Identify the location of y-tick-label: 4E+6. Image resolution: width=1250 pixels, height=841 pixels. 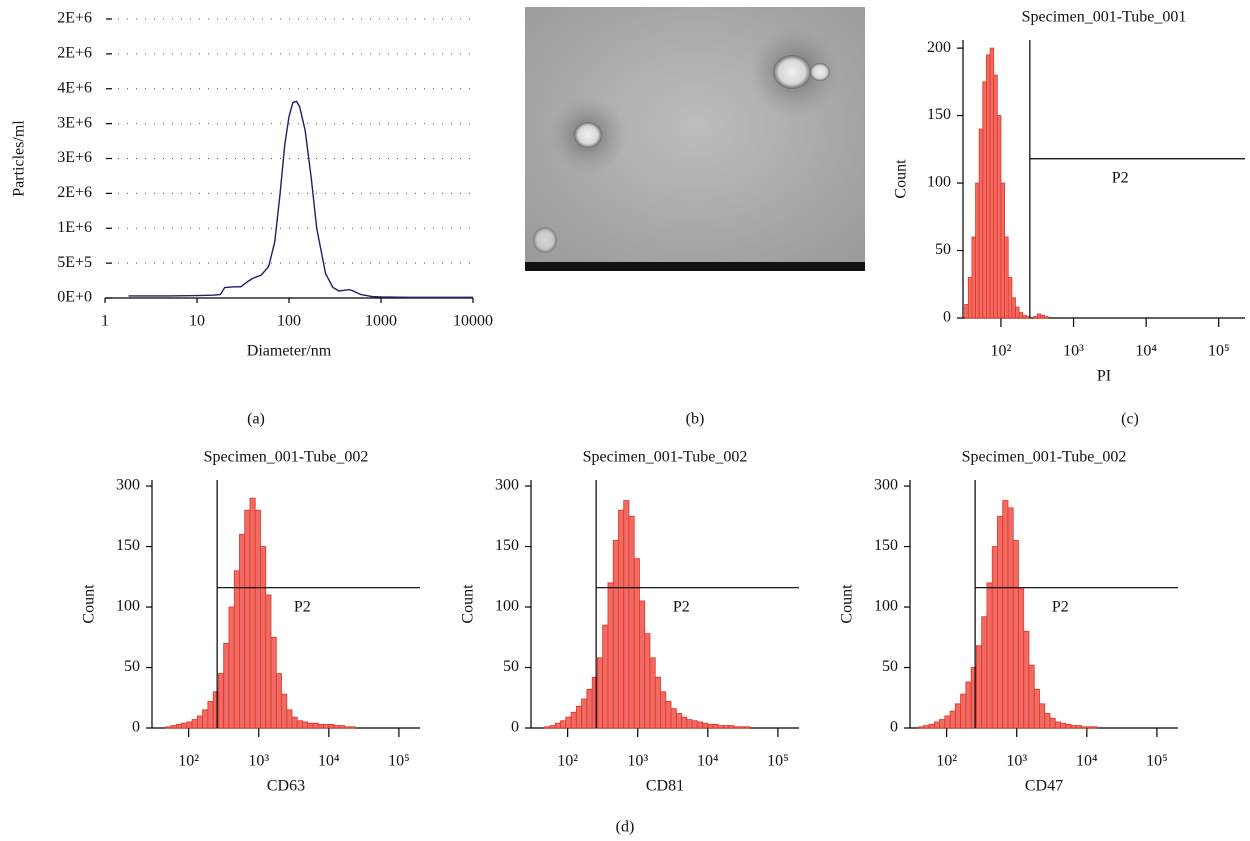
(74, 87).